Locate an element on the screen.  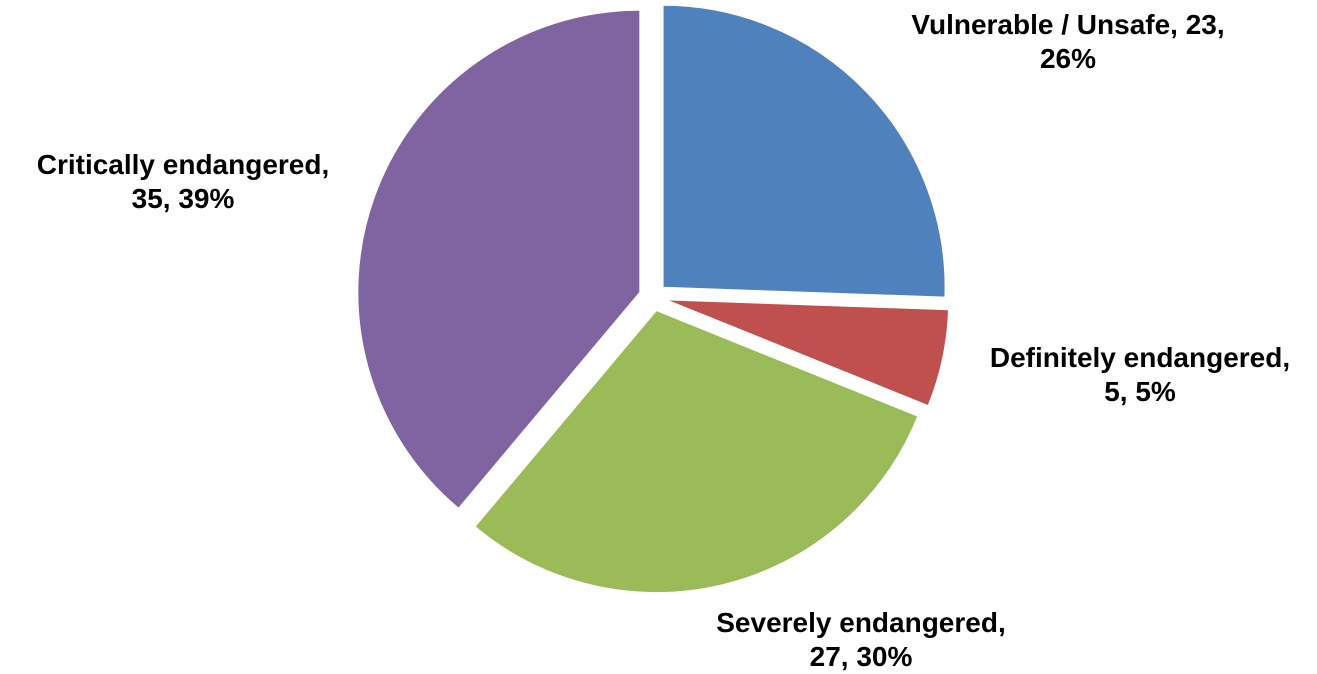
slice-label-line: 26% is located at coordinates (1068, 58).